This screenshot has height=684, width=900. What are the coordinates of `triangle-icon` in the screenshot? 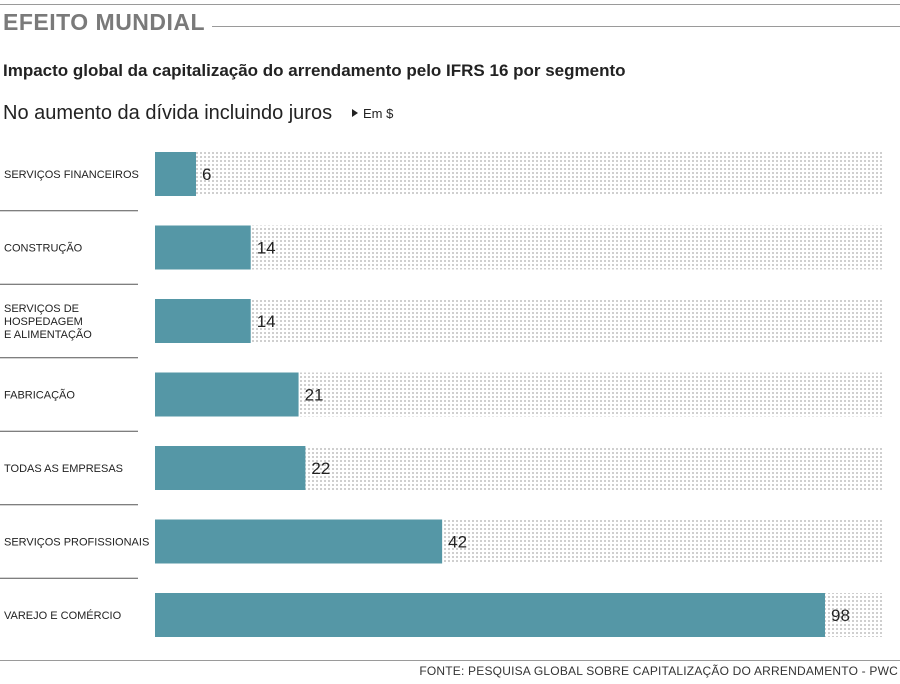 It's located at (355, 113).